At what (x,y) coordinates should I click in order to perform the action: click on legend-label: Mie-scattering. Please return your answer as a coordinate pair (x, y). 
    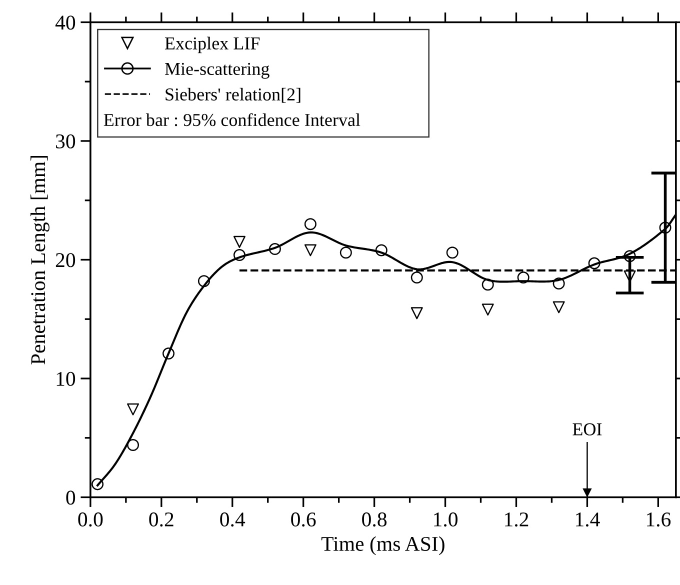
    Looking at the image, I should click on (217, 70).